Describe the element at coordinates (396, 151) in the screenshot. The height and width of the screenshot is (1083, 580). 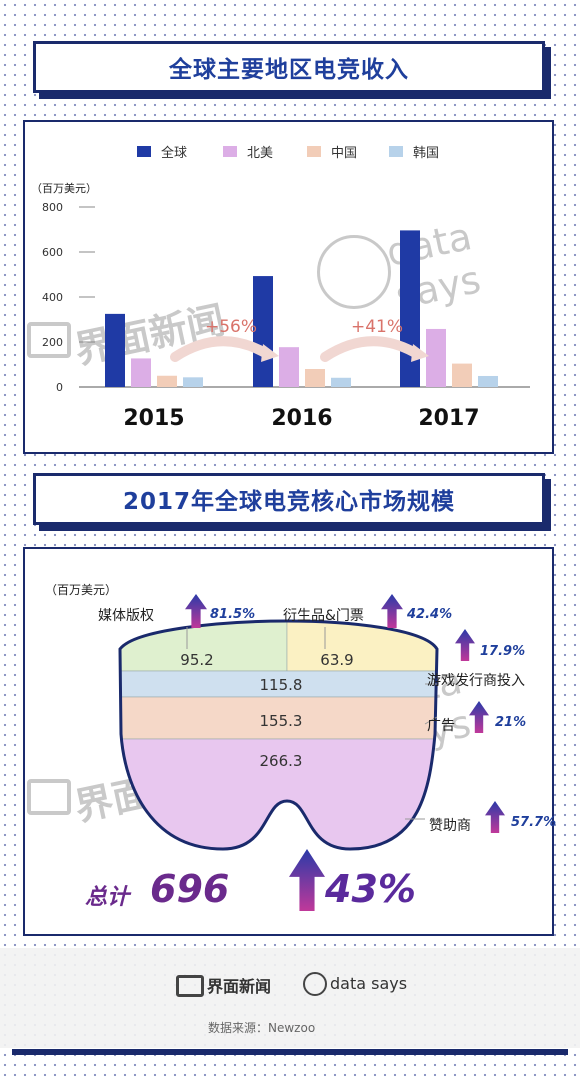
I see `legend-swatch-korea` at that location.